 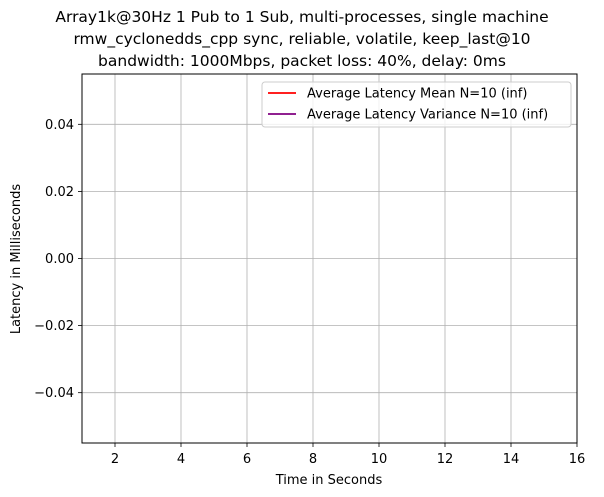 I want to click on legend-box, so click(x=416, y=104).